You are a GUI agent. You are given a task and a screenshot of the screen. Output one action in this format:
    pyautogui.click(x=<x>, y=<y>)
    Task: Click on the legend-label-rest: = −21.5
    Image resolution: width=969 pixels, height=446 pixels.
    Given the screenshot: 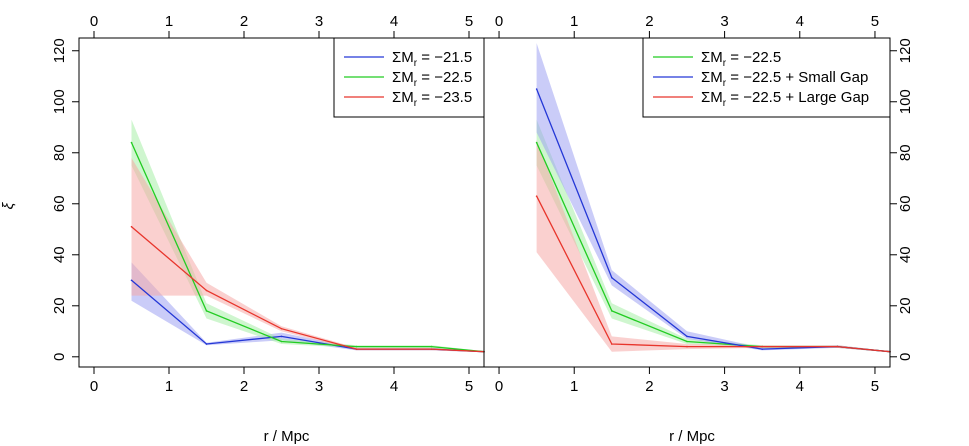 What is the action you would take?
    pyautogui.click(x=444, y=57)
    